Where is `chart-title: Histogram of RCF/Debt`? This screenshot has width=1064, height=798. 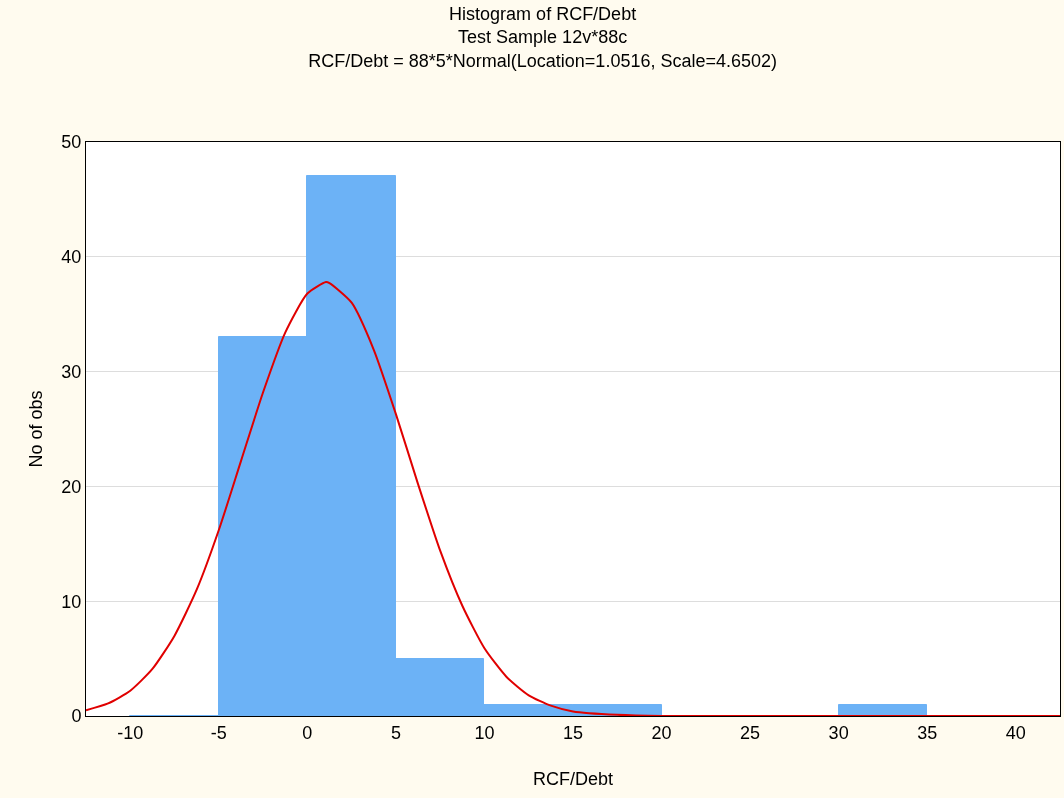
chart-title: Histogram of RCF/Debt is located at coordinates (543, 13).